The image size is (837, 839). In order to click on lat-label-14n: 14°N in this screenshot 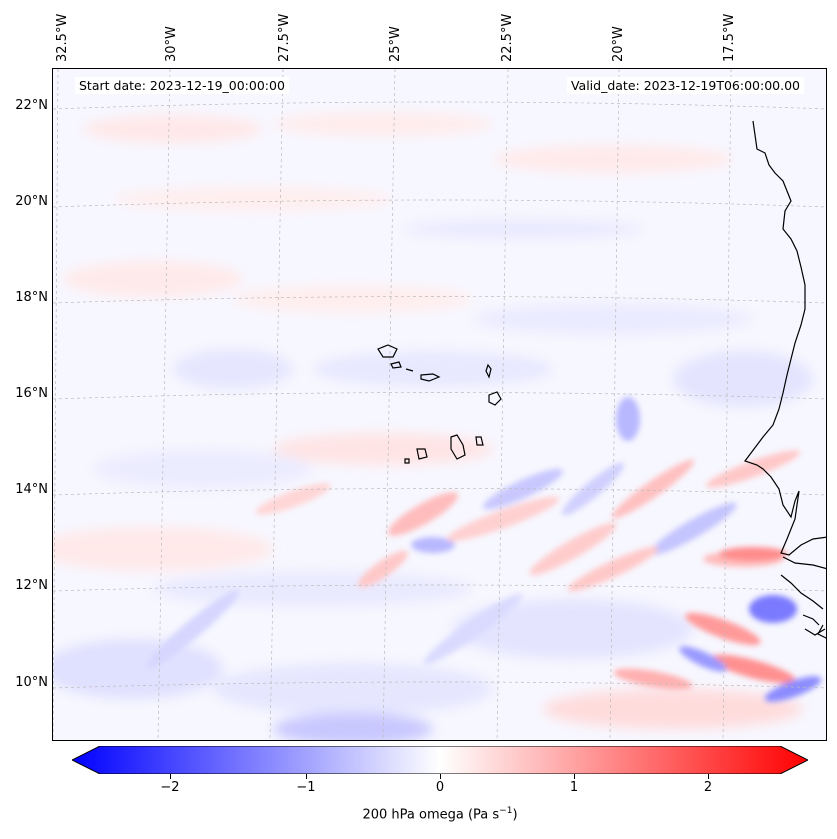, I will do `click(31, 489)`.